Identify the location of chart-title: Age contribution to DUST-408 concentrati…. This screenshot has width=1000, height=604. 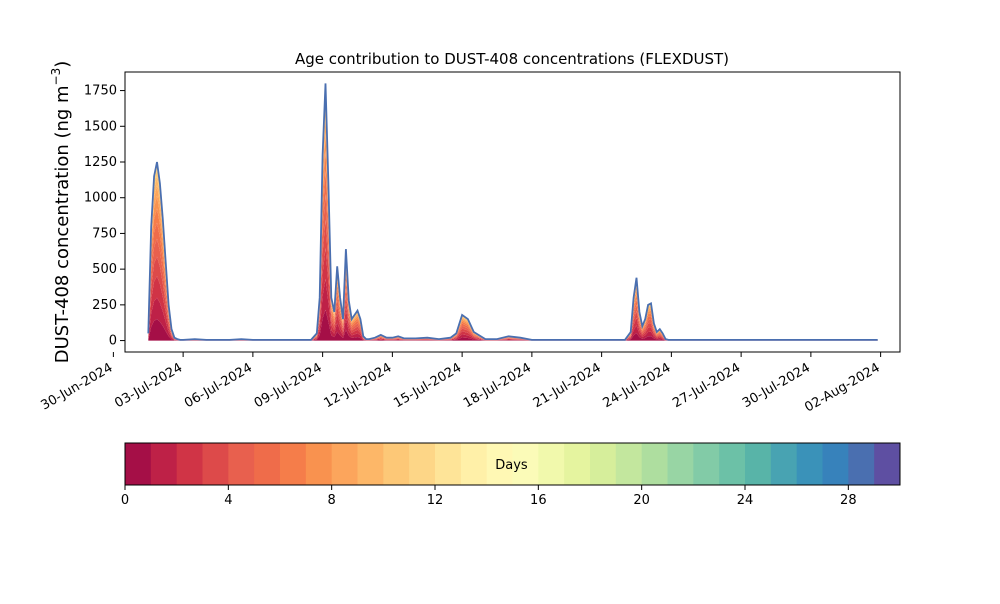
(512, 59).